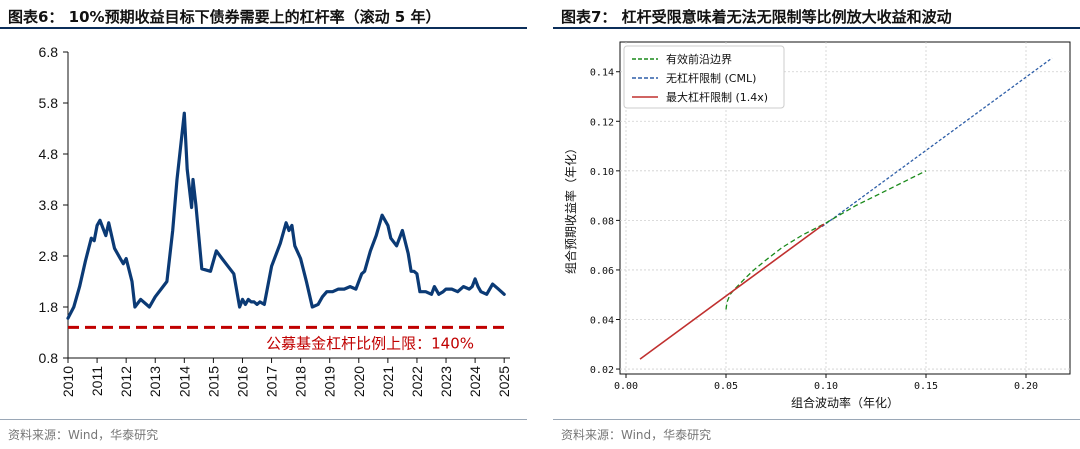  Describe the element at coordinates (49, 307) in the screenshot. I see `left-y-tick-label: 1.8` at that location.